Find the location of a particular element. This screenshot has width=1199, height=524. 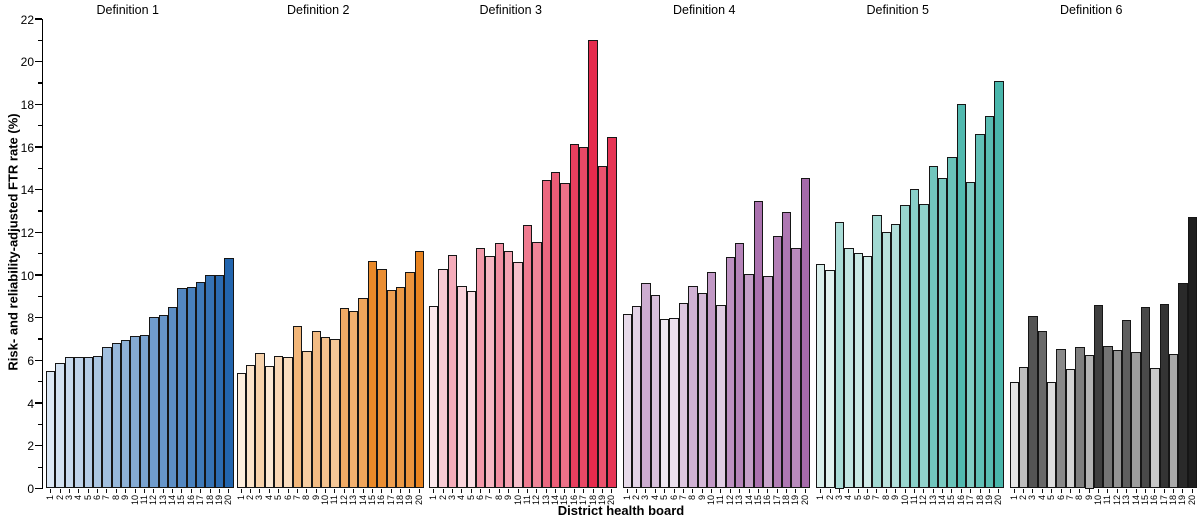

bar-def1-dhb20 is located at coordinates (229, 373).